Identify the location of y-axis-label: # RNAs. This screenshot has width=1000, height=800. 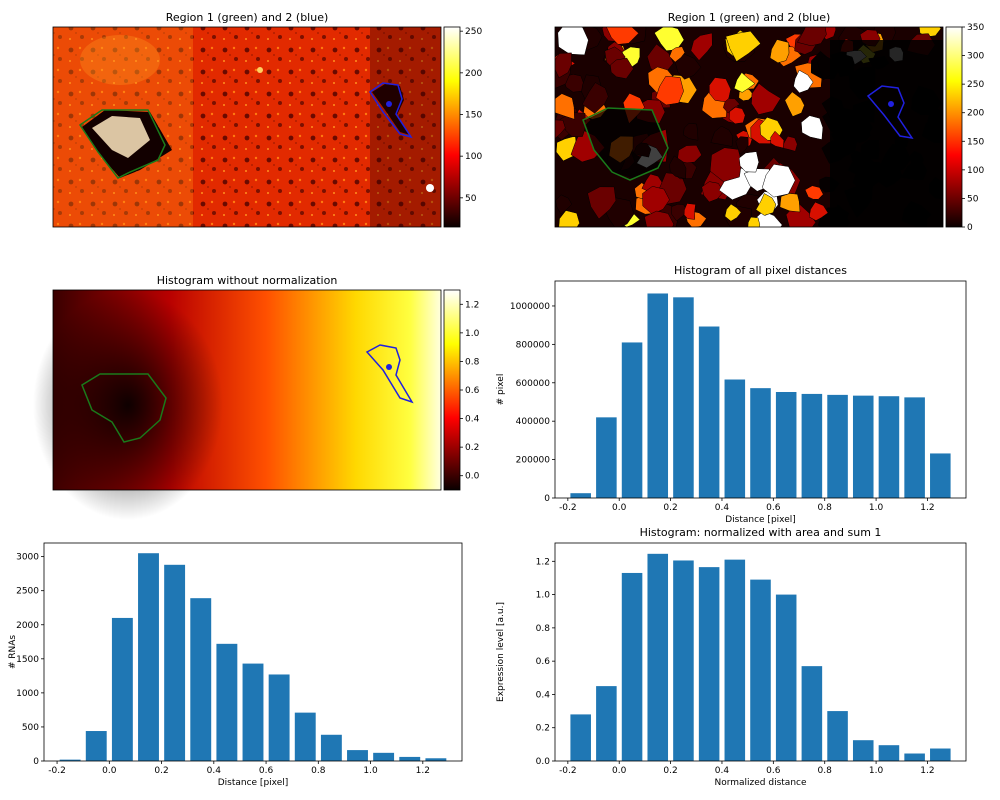
(13, 652).